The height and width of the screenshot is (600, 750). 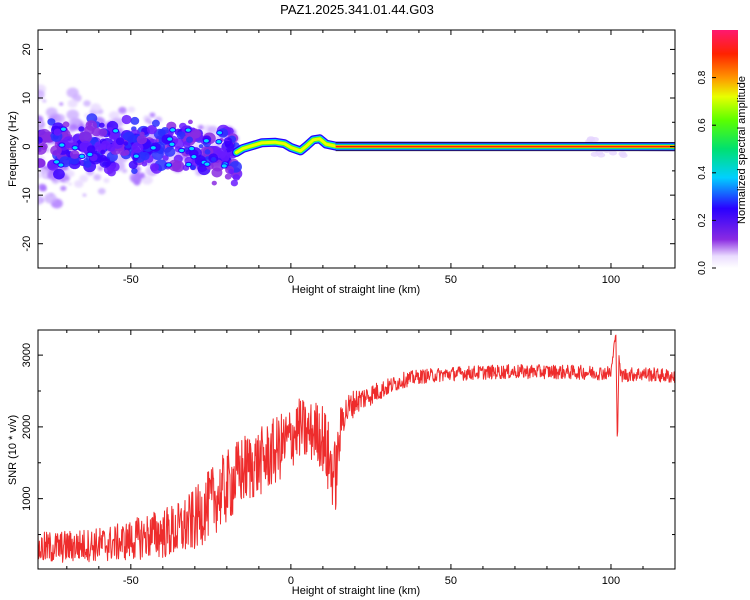 What do you see at coordinates (725, 149) in the screenshot?
I see `colorbar-gradient` at bounding box center [725, 149].